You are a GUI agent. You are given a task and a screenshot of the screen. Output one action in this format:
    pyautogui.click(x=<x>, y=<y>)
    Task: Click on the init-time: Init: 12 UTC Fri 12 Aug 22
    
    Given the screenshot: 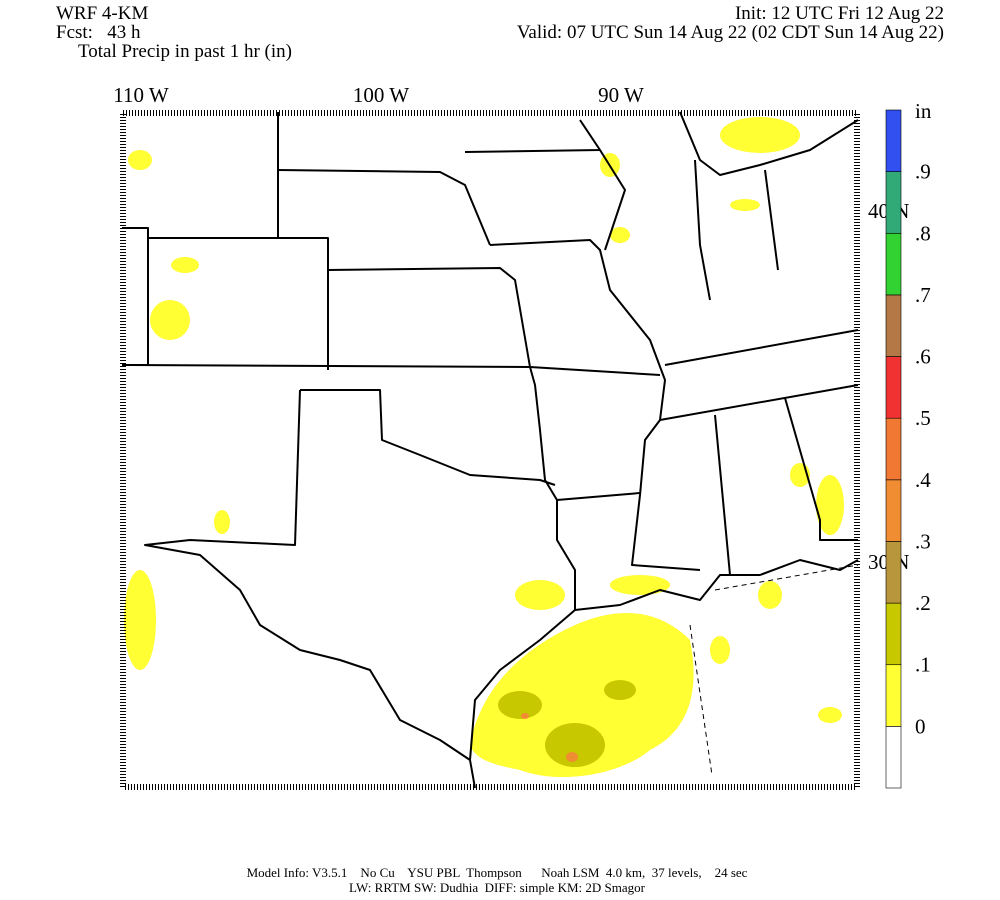 What is the action you would take?
    pyautogui.click(x=839, y=13)
    